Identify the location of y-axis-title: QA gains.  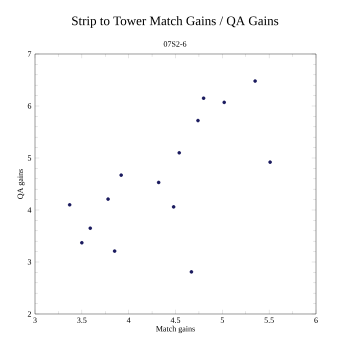
(21, 184).